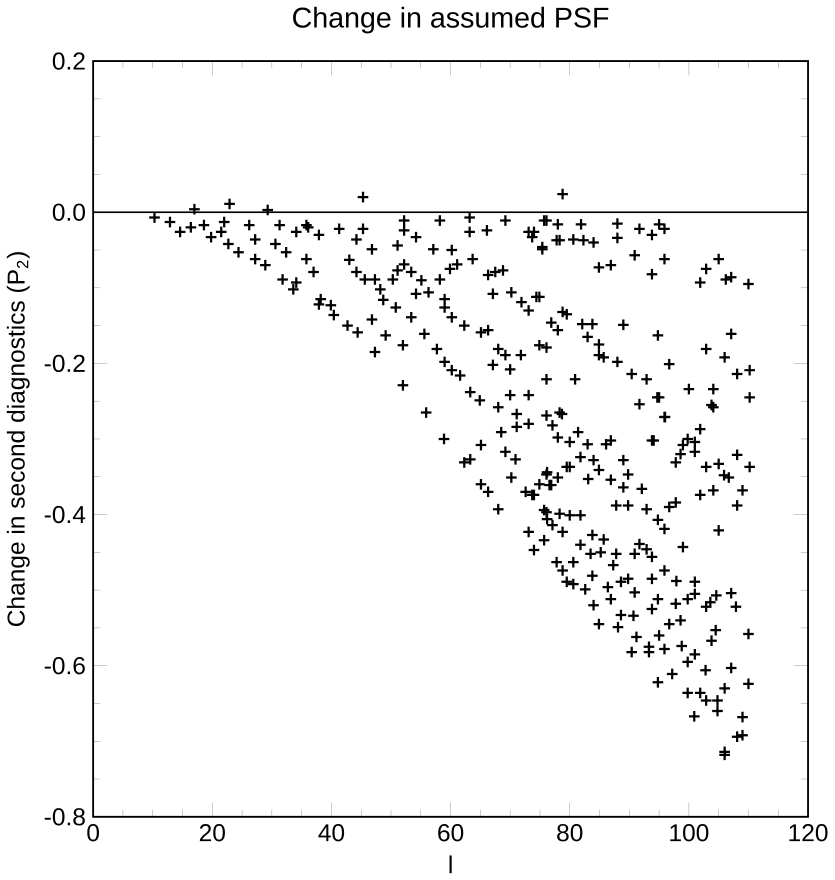 The width and height of the screenshot is (835, 880). Describe the element at coordinates (64, 363) in the screenshot. I see `y-tick-label: -0.2` at that location.